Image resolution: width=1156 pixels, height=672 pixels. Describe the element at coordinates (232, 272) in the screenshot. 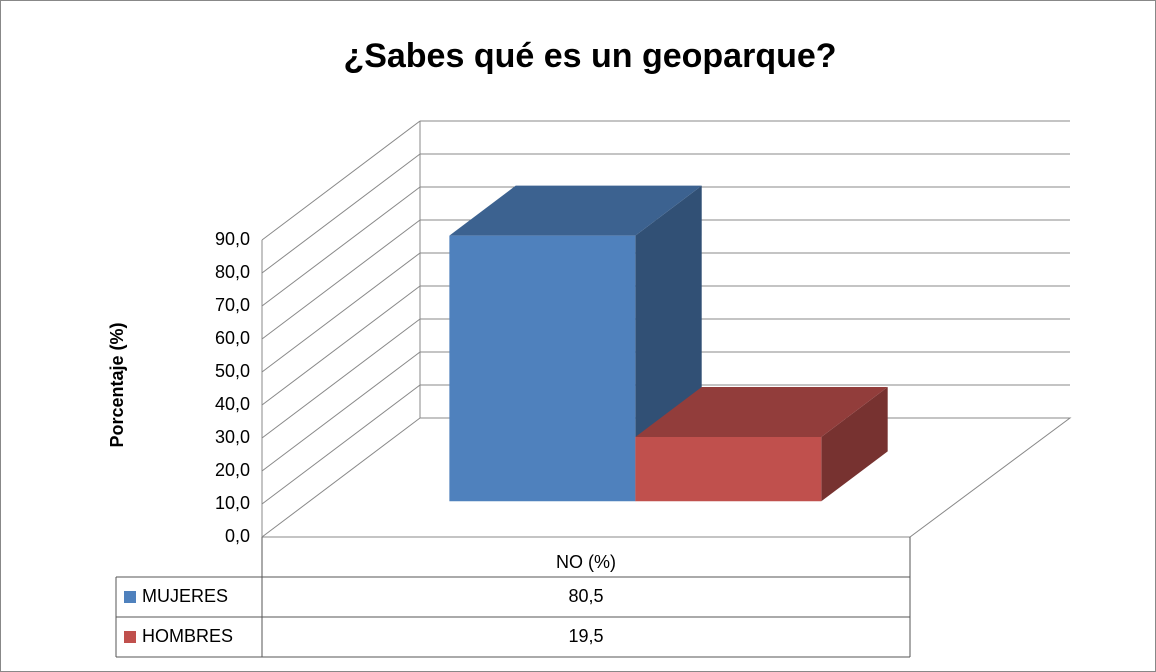

I see `y-tick-label: 80,0` at that location.